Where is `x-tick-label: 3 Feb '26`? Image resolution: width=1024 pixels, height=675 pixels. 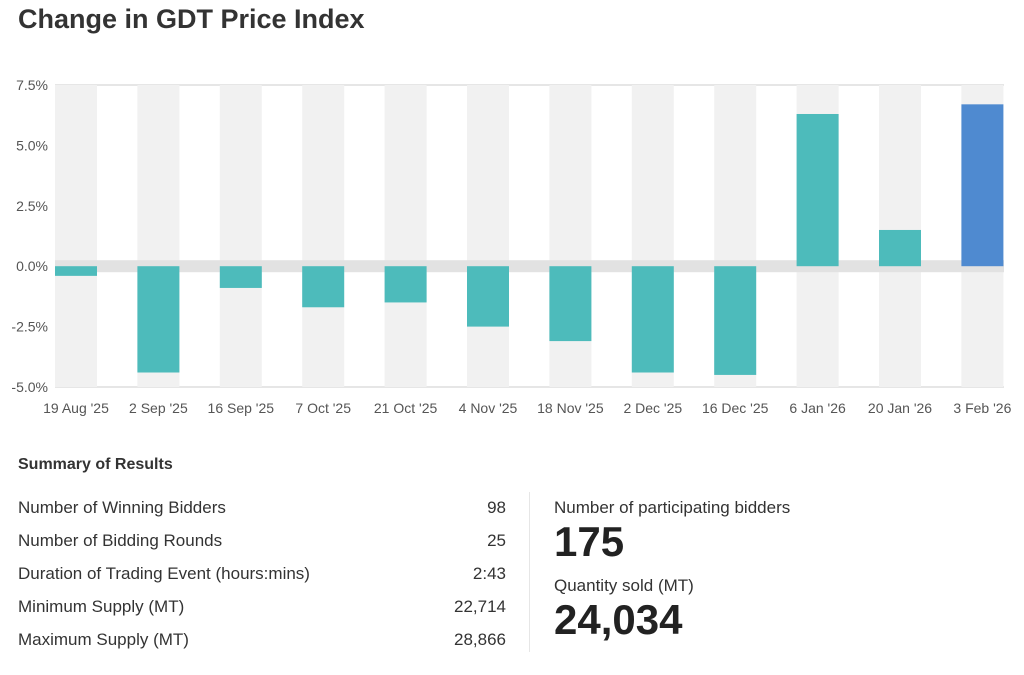 x-tick-label: 3 Feb '26 is located at coordinates (982, 408).